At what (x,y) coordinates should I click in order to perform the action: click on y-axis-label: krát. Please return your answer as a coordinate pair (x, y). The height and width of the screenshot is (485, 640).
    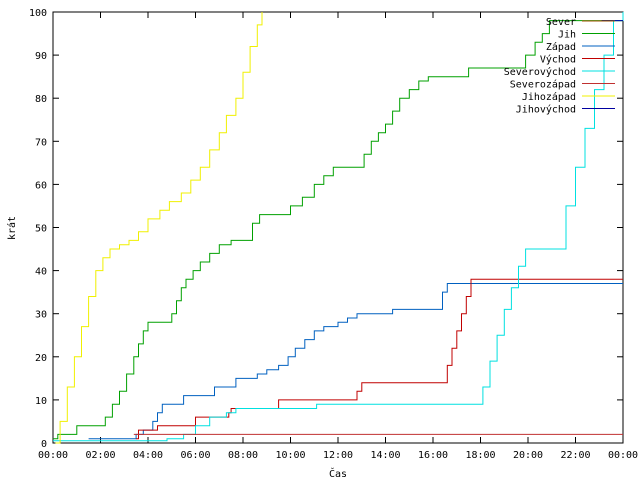
    Looking at the image, I should click on (12, 228).